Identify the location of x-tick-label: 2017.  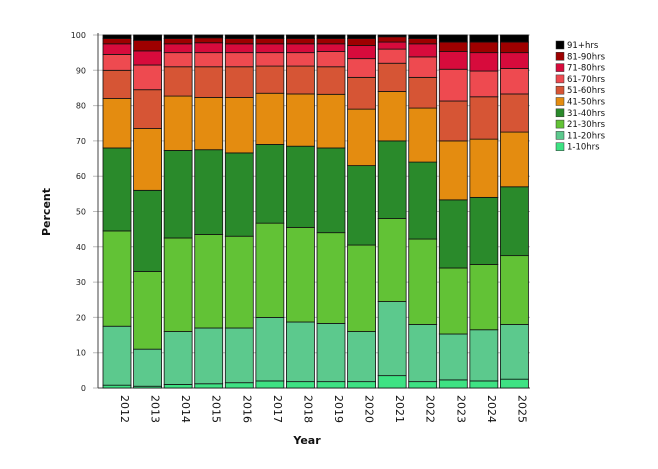
(277, 409).